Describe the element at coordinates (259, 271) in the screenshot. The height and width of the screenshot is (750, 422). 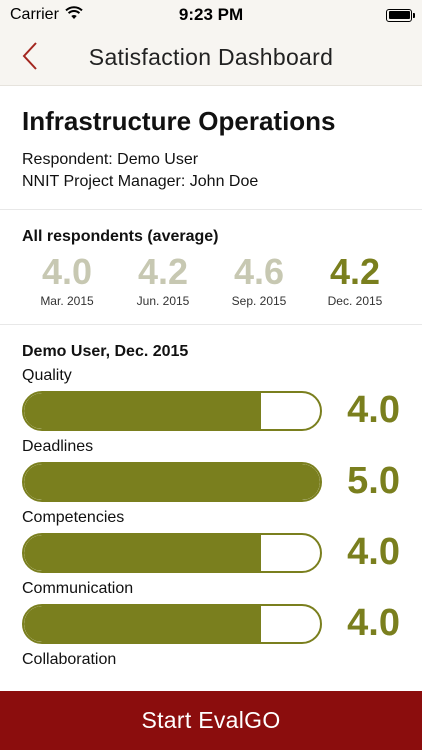
I see `average-value: 4.6` at that location.